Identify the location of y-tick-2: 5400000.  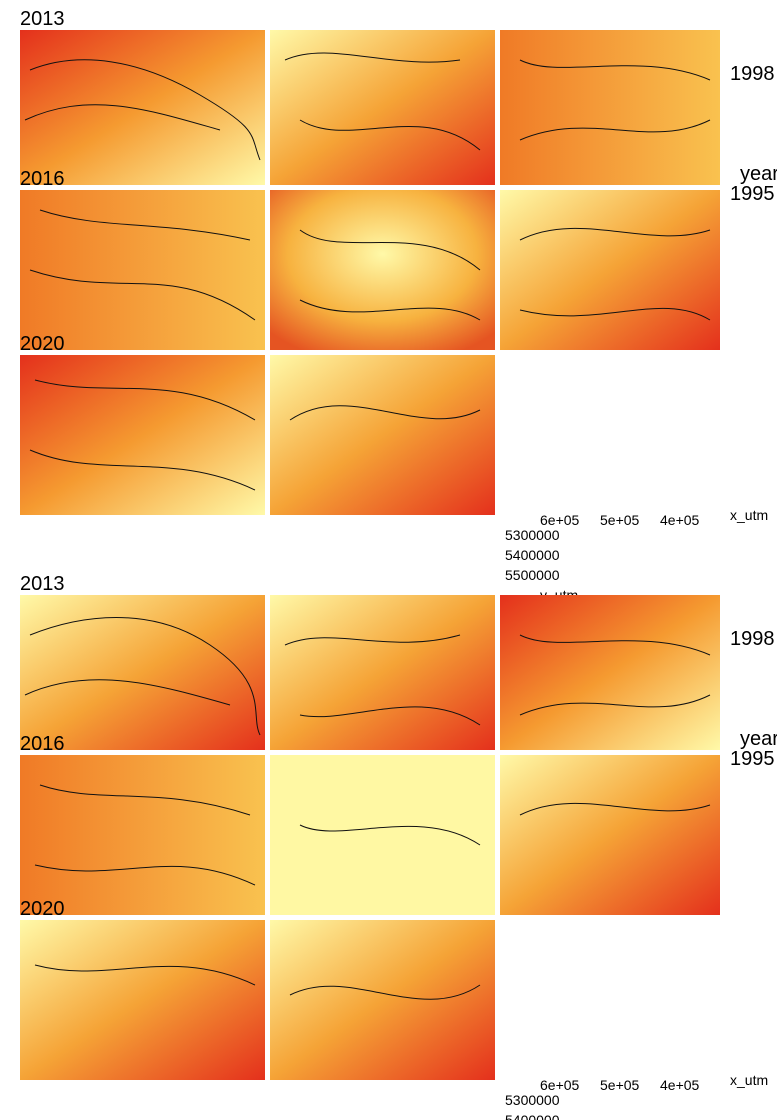
(532, 555).